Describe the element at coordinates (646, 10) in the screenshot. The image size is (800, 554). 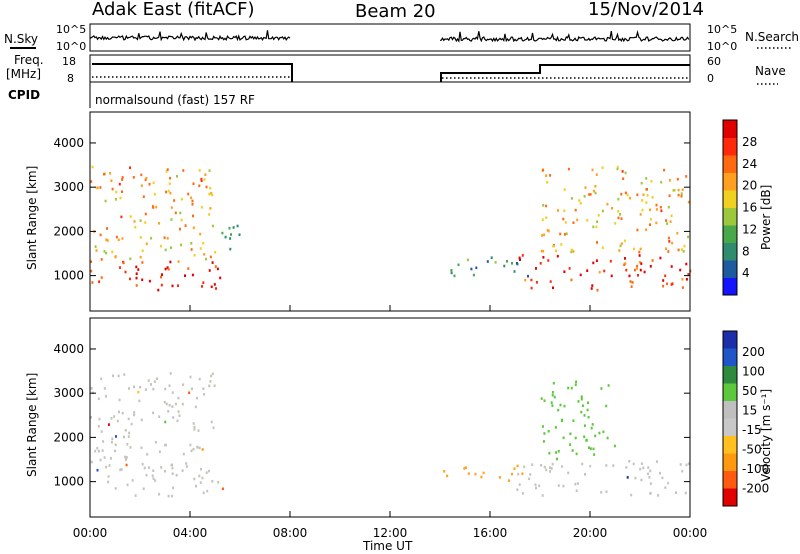
I see `date-label: 15/Nov/2014` at that location.